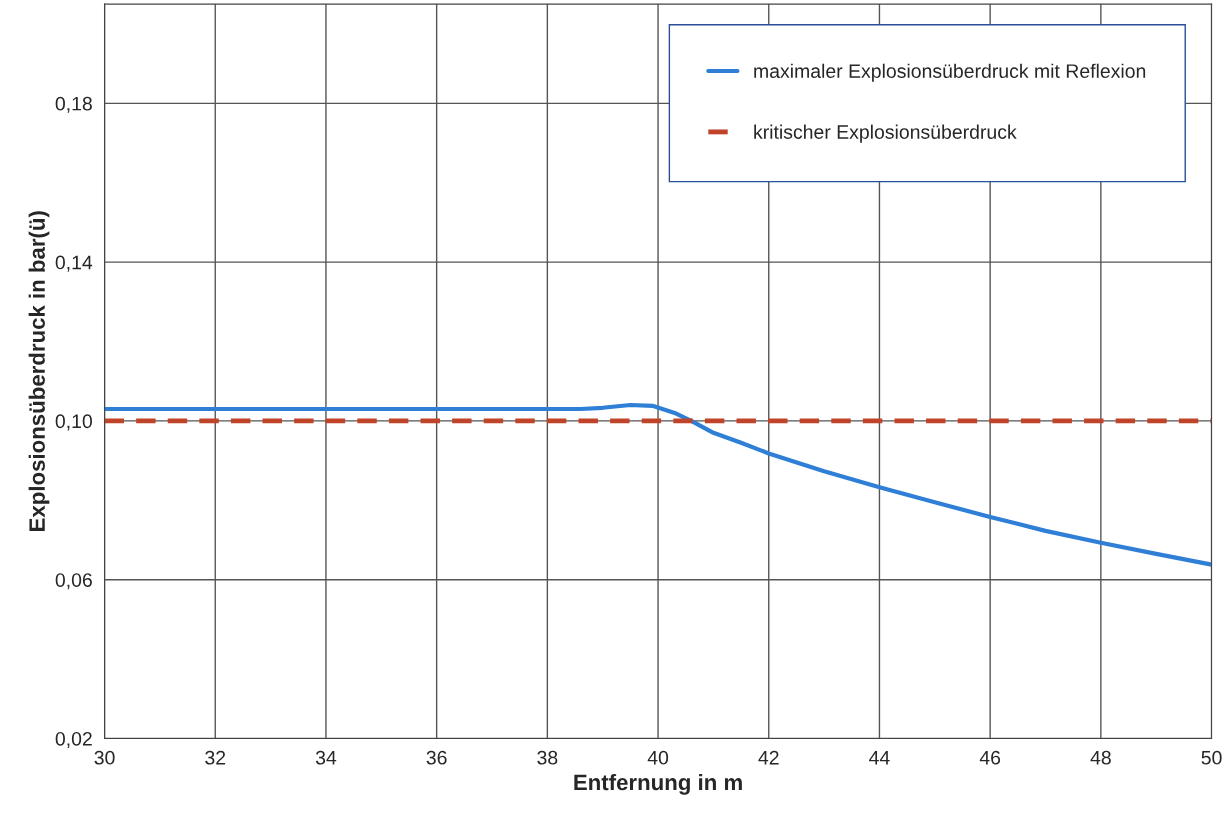  I want to click on y-tick-label: 0,02, so click(73, 740).